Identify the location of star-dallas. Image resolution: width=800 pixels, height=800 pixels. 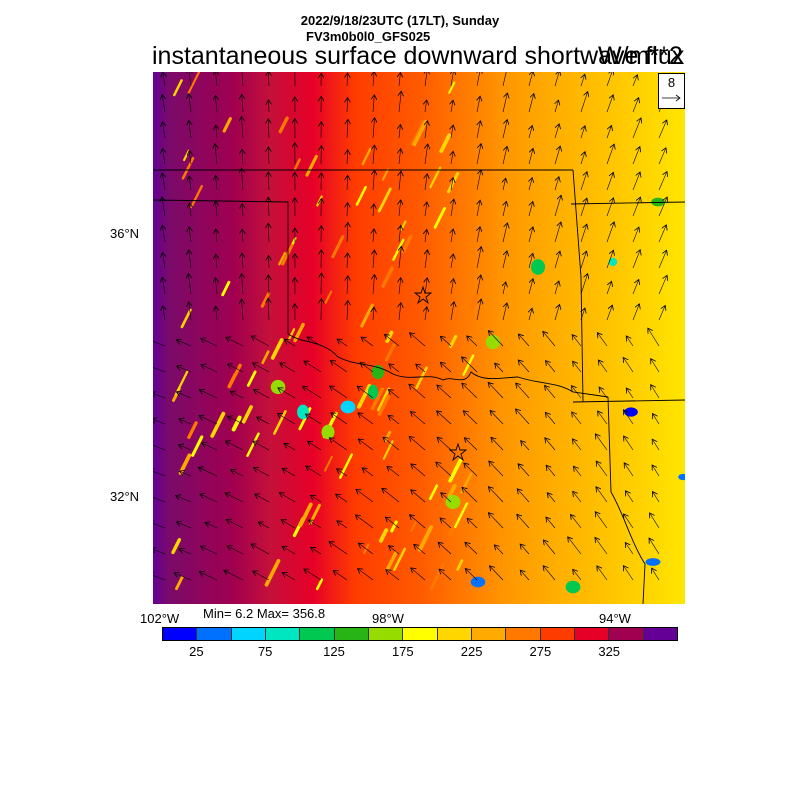
(458, 452).